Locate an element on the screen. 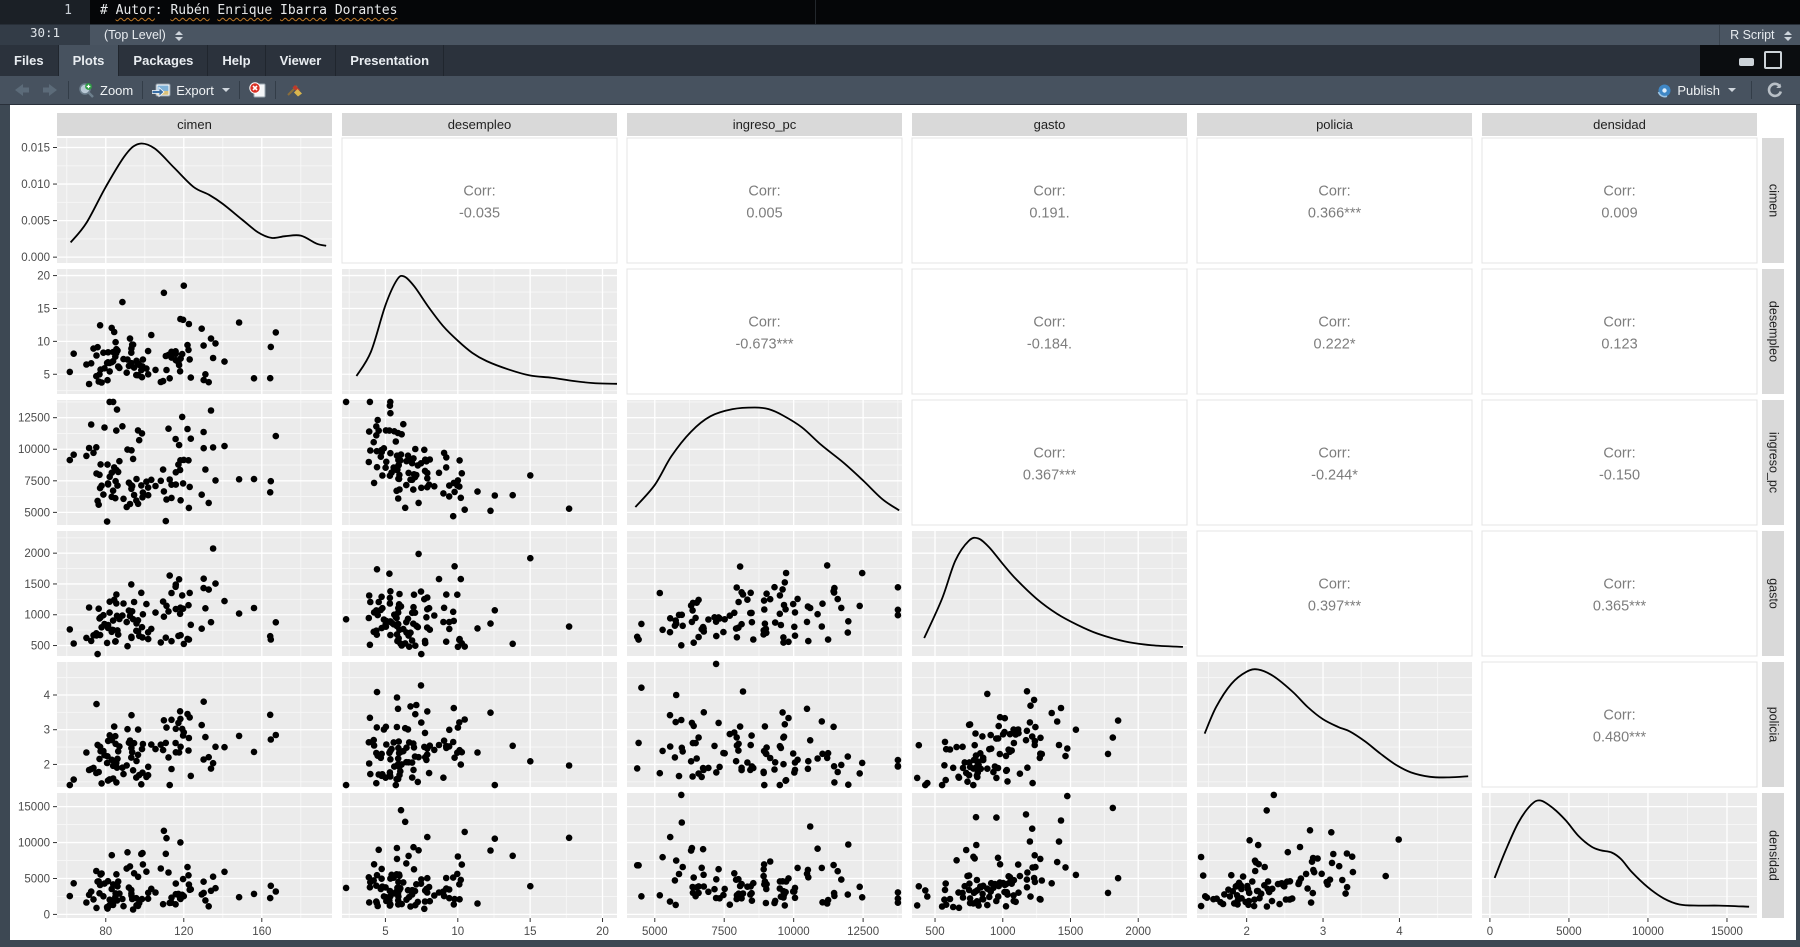 The height and width of the screenshot is (947, 1800). back-button is located at coordinates (21, 90).